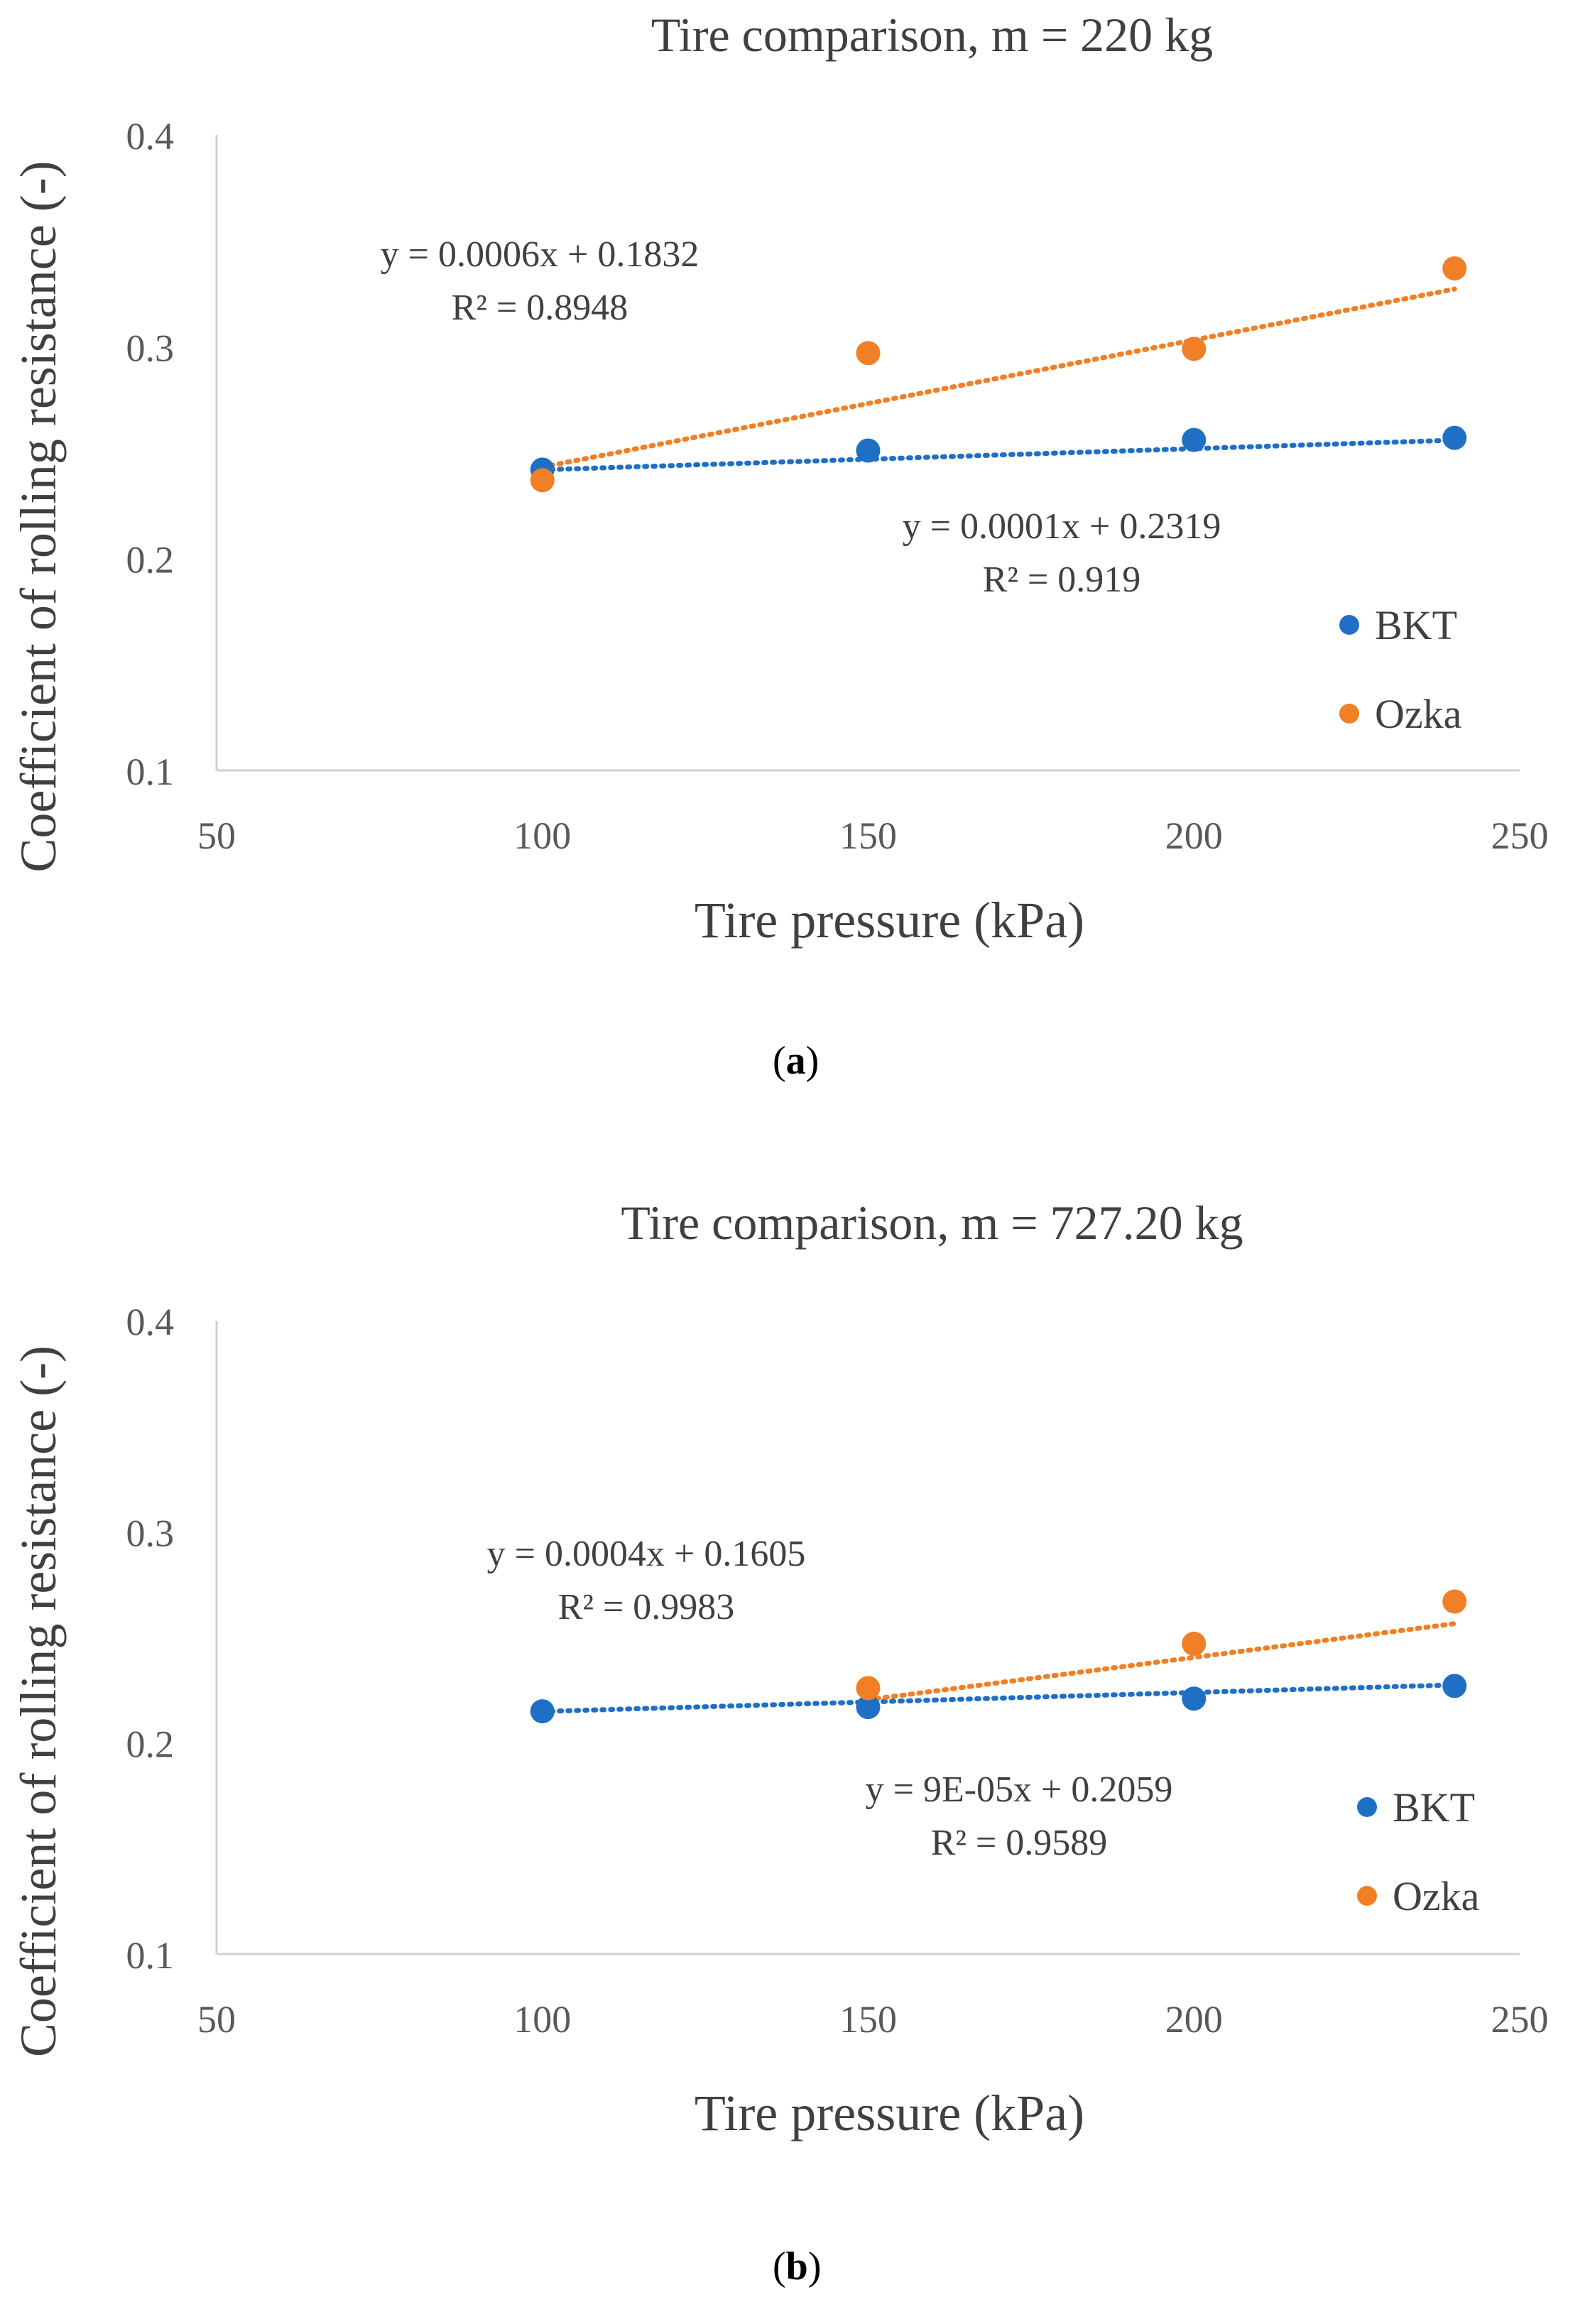 The image size is (1590, 2324). I want to click on trendline-r2-ozka: R² = 0.8948, so click(540, 308).